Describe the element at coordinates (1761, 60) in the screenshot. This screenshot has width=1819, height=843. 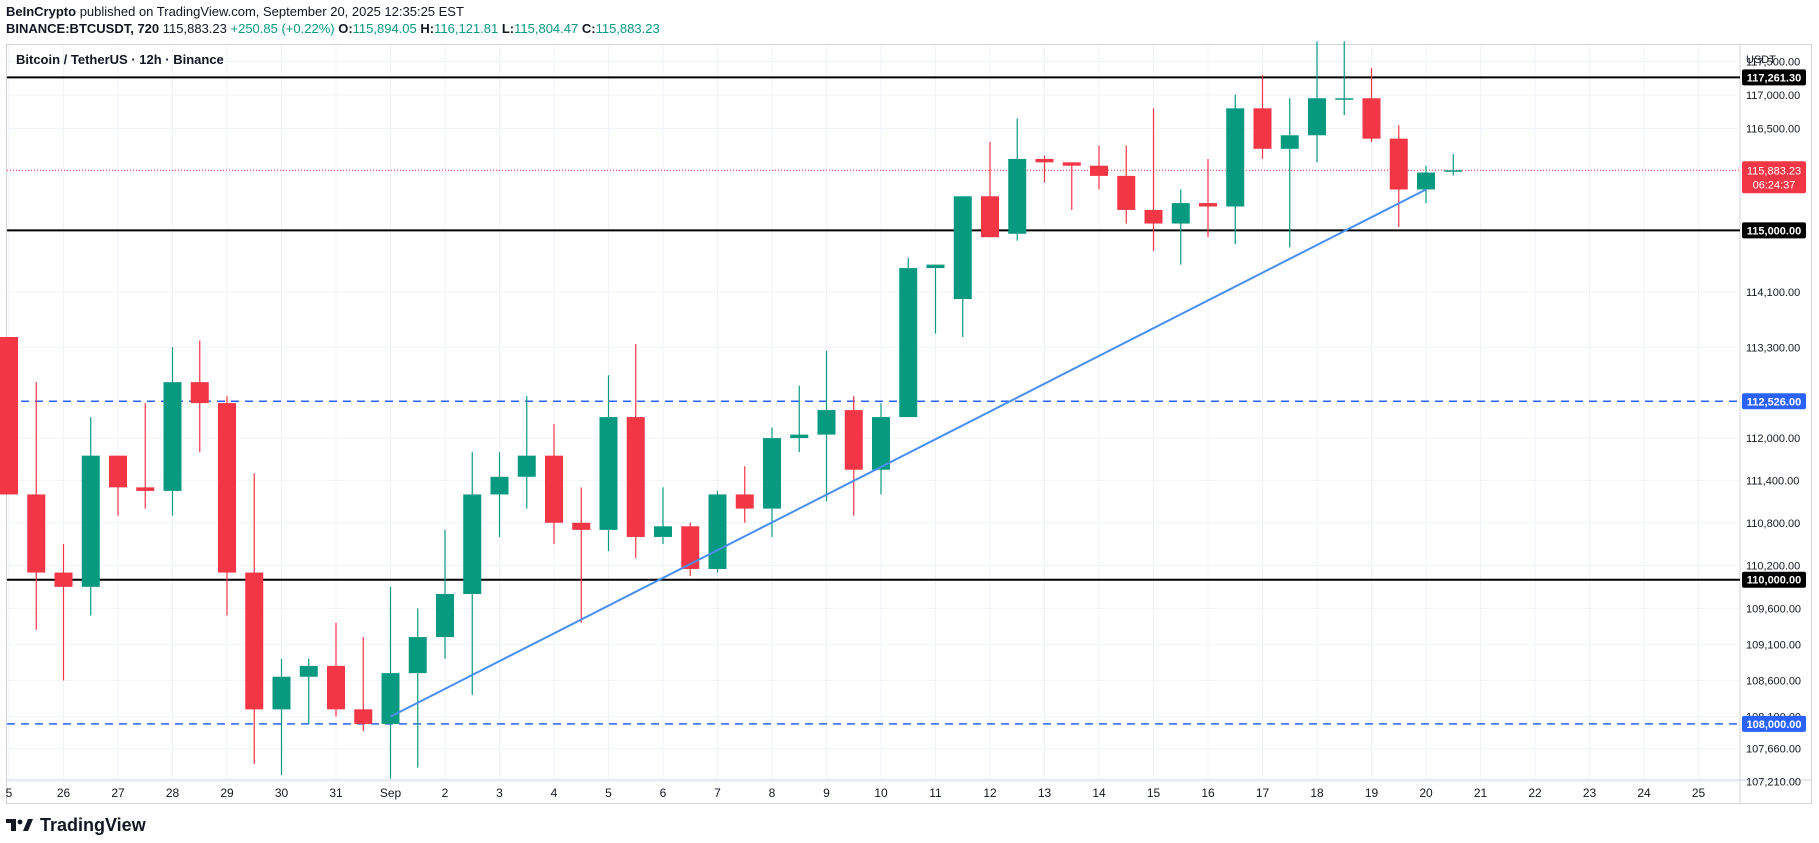
I see `currency-label: USDT` at that location.